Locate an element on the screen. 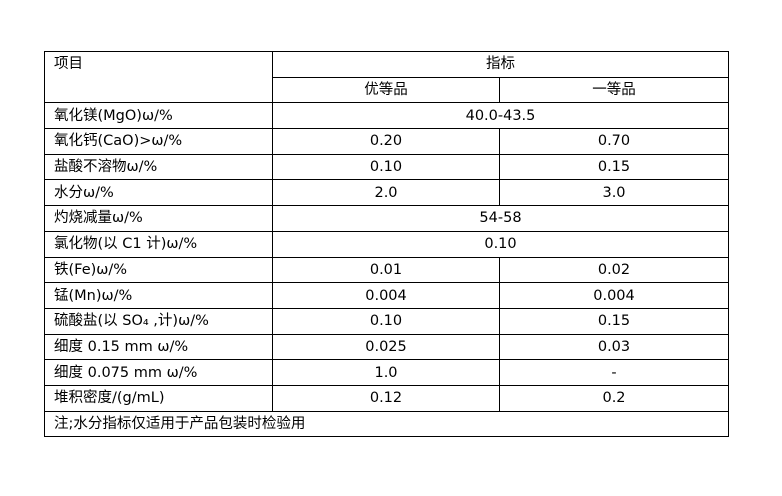 The height and width of the screenshot is (496, 782). table-row: 铁(Fe)ω/% 0.01 0.02 is located at coordinates (386, 270).